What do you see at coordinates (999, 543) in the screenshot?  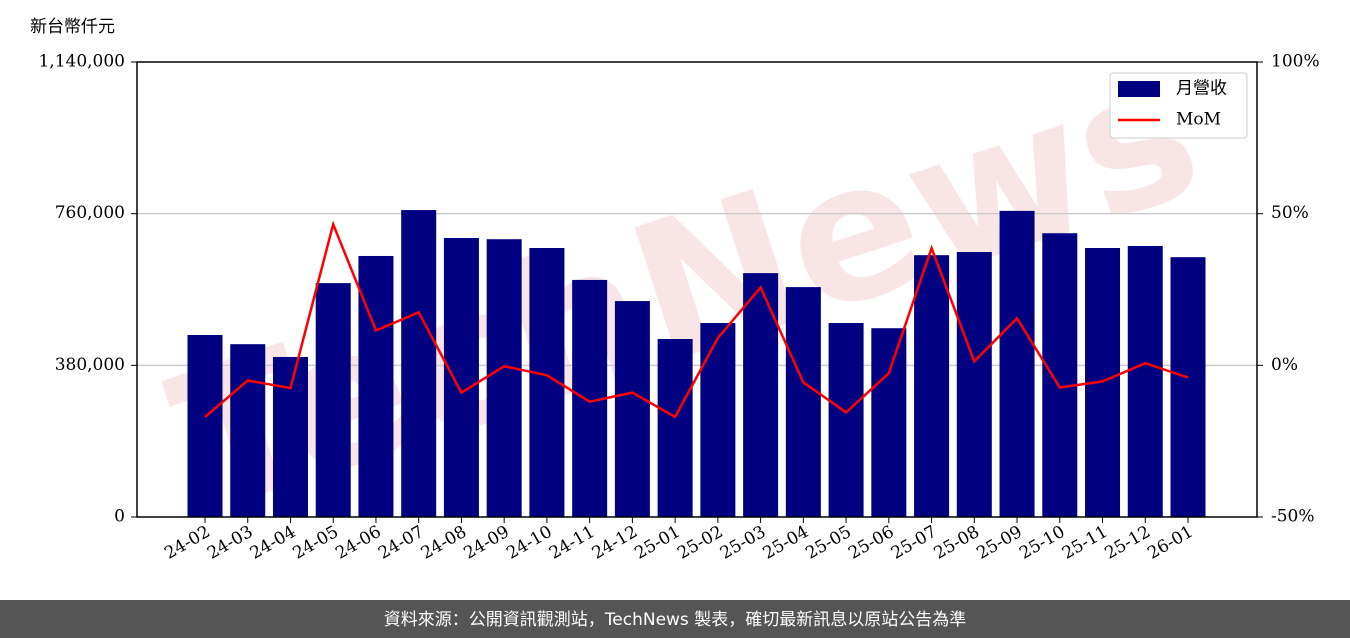 I see `x-tick-label: 25-09` at bounding box center [999, 543].